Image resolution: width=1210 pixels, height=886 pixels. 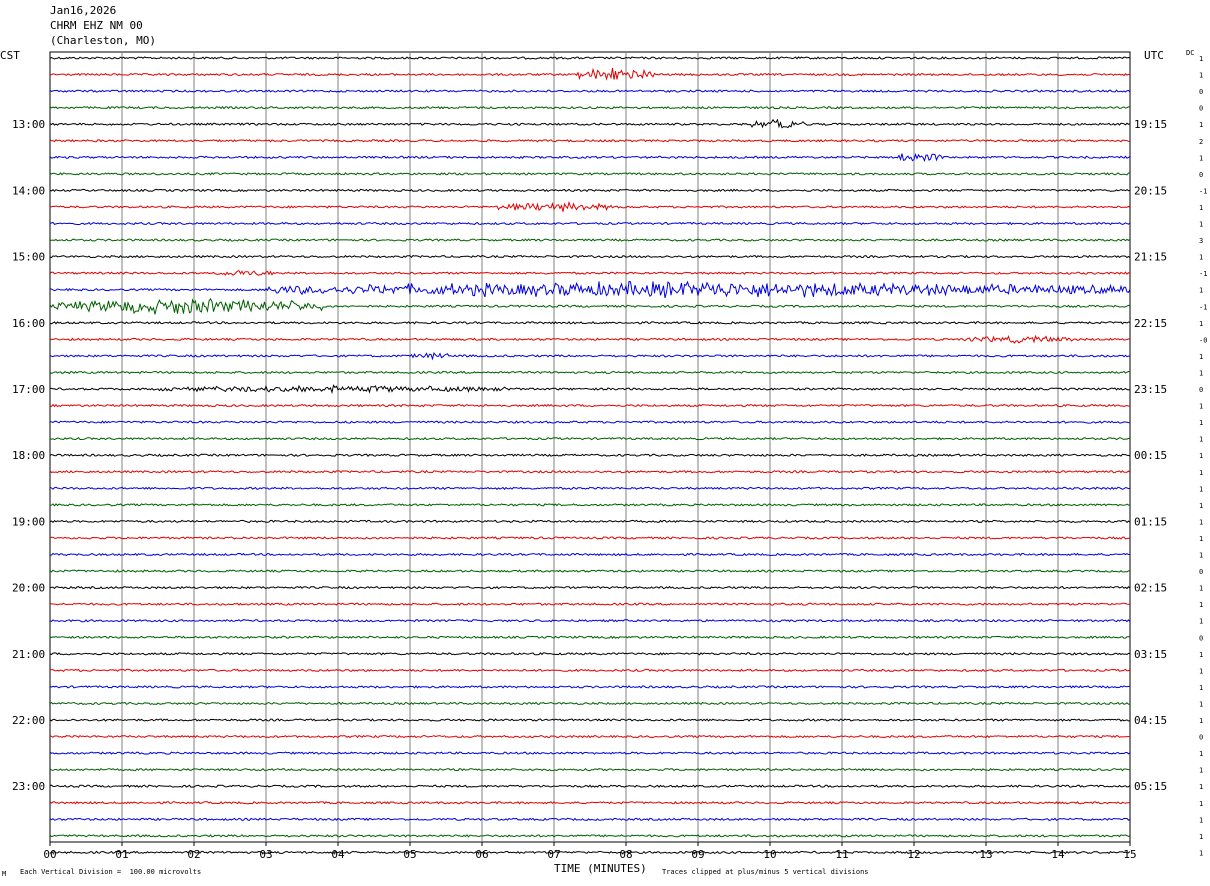 I want to click on x-tick-label: 10, so click(x=769, y=854).